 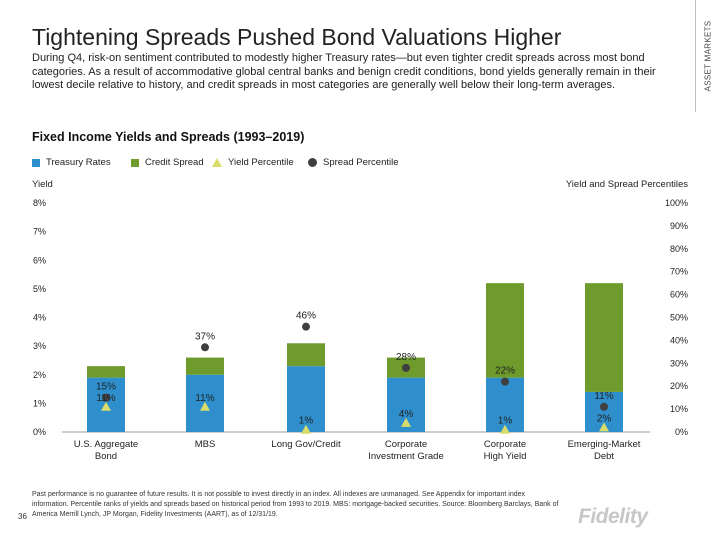 What do you see at coordinates (676, 203) in the screenshot?
I see `y-tick-right: 100%` at bounding box center [676, 203].